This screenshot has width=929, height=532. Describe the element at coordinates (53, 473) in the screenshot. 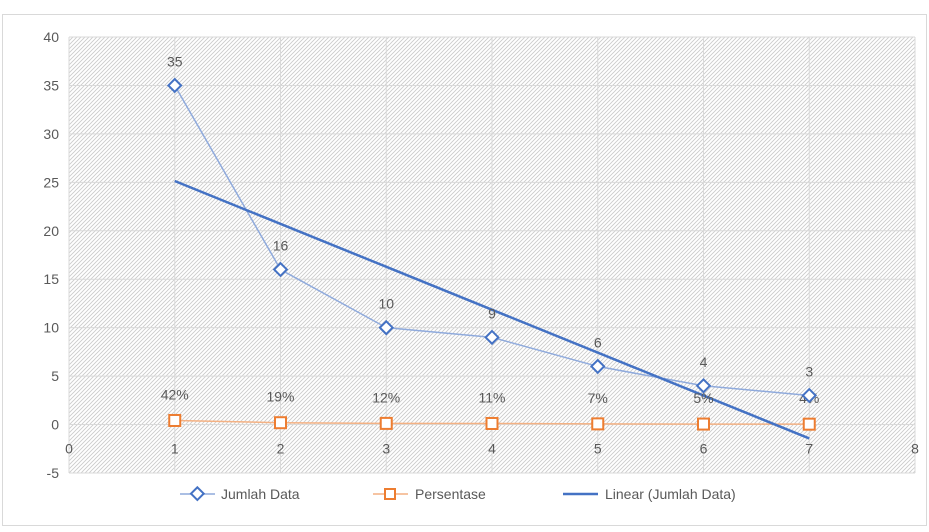

I see `y-tick-label: -5` at that location.